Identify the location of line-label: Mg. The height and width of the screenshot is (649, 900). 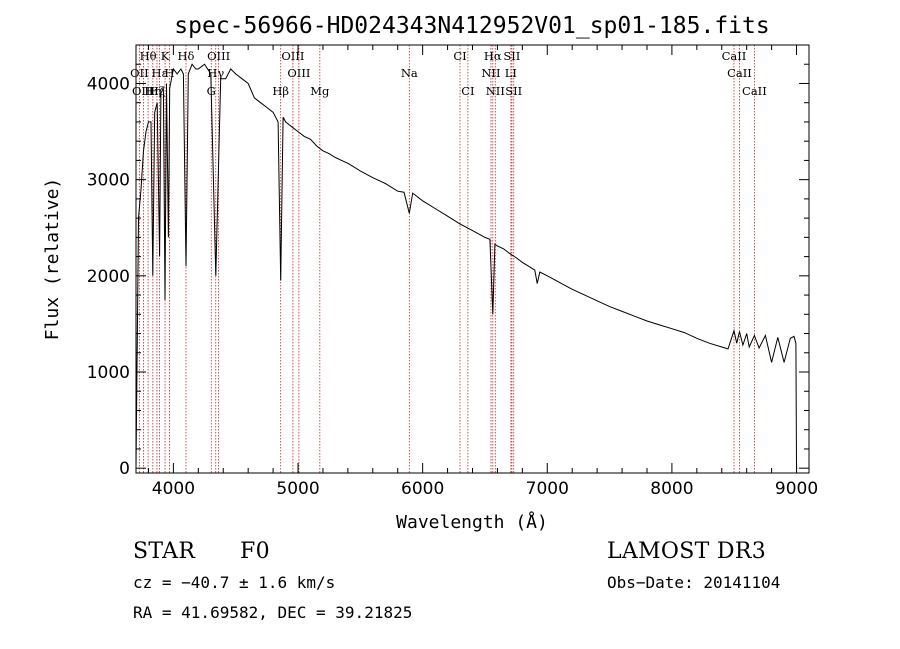
(320, 91).